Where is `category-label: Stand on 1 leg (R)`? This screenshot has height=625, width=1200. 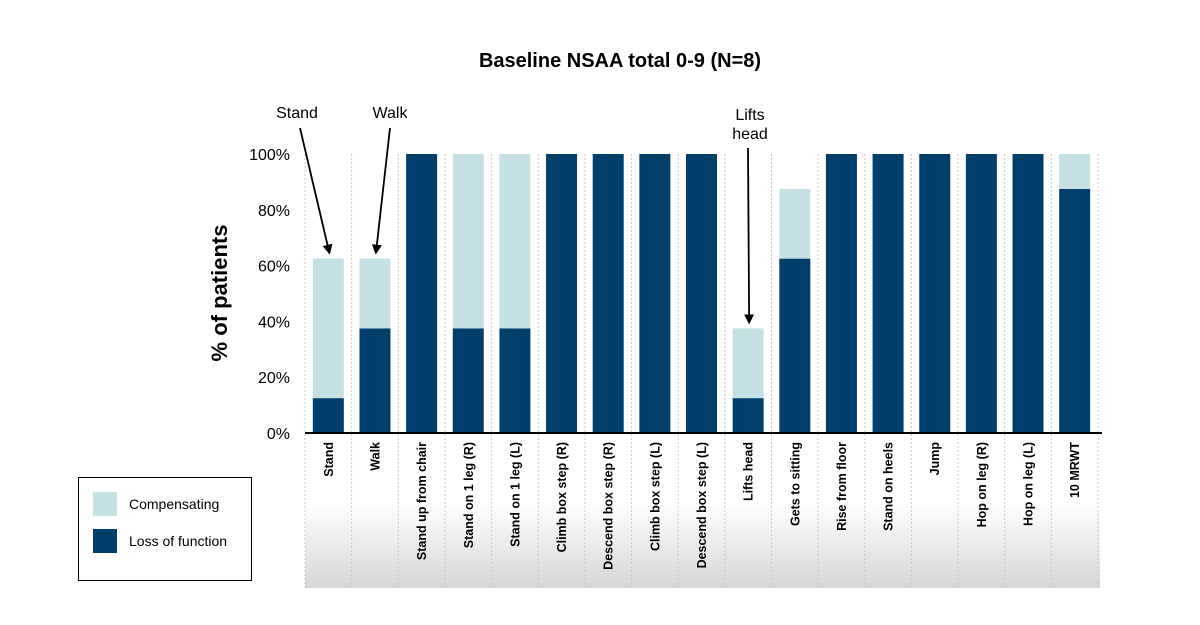 category-label: Stand on 1 leg (R) is located at coordinates (469, 495).